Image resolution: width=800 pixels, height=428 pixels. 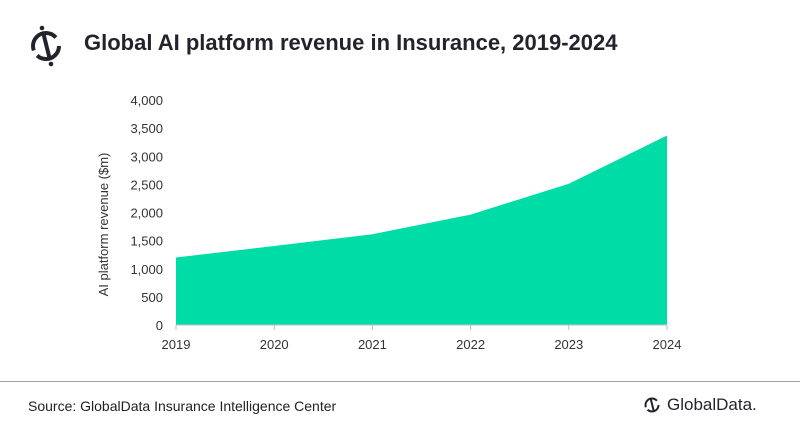 What do you see at coordinates (152, 297) in the screenshot?
I see `y-tick-label: 500` at bounding box center [152, 297].